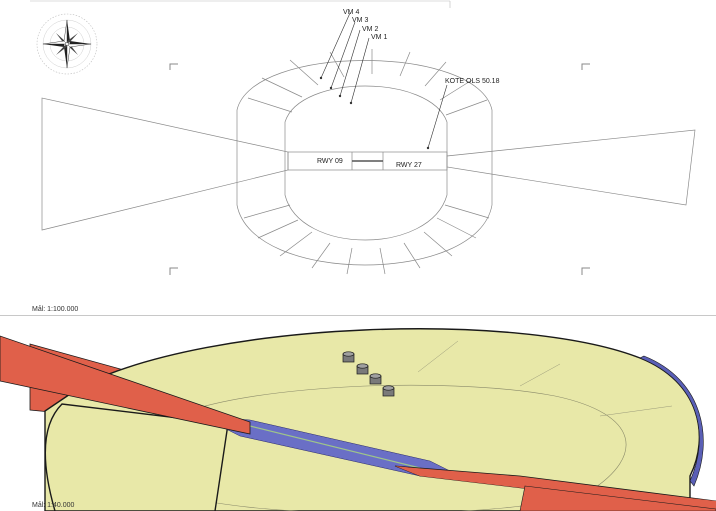 This screenshot has height=511, width=716. Describe the element at coordinates (53, 505) in the screenshot. I see `perspective-view-scale: Mål: 1:40.000` at that location.